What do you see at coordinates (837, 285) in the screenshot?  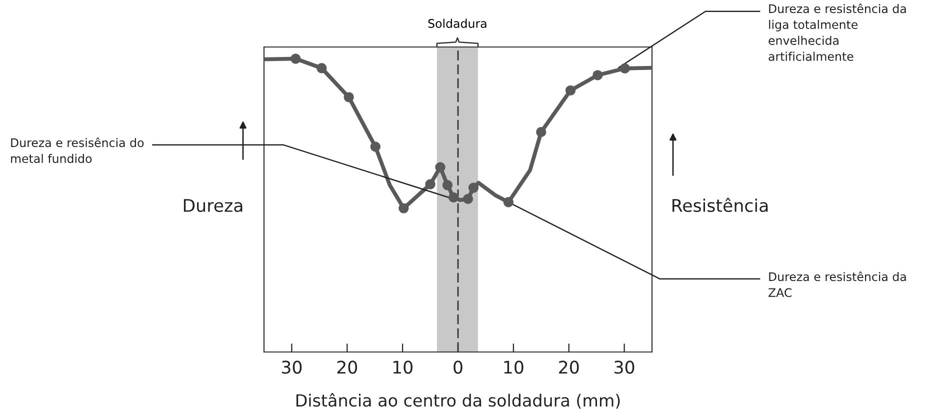 I see `annotation: Dureza e resistência da ZAC` at bounding box center [837, 285].